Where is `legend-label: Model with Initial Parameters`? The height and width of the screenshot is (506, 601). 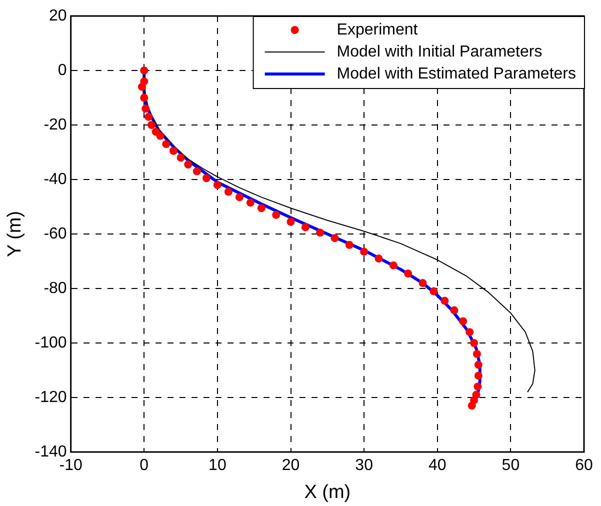 legend-label: Model with Initial Parameters is located at coordinates (439, 51).